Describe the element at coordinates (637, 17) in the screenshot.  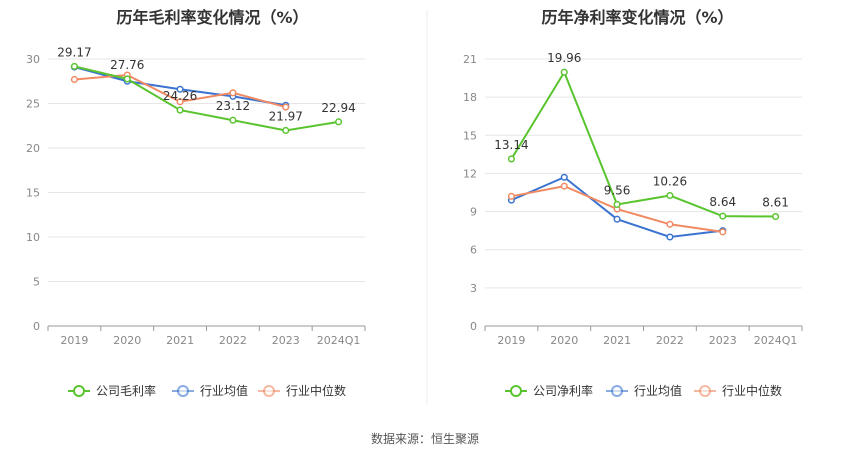
I see `right-chart-title: 历年净利率变化情况（%）` at that location.